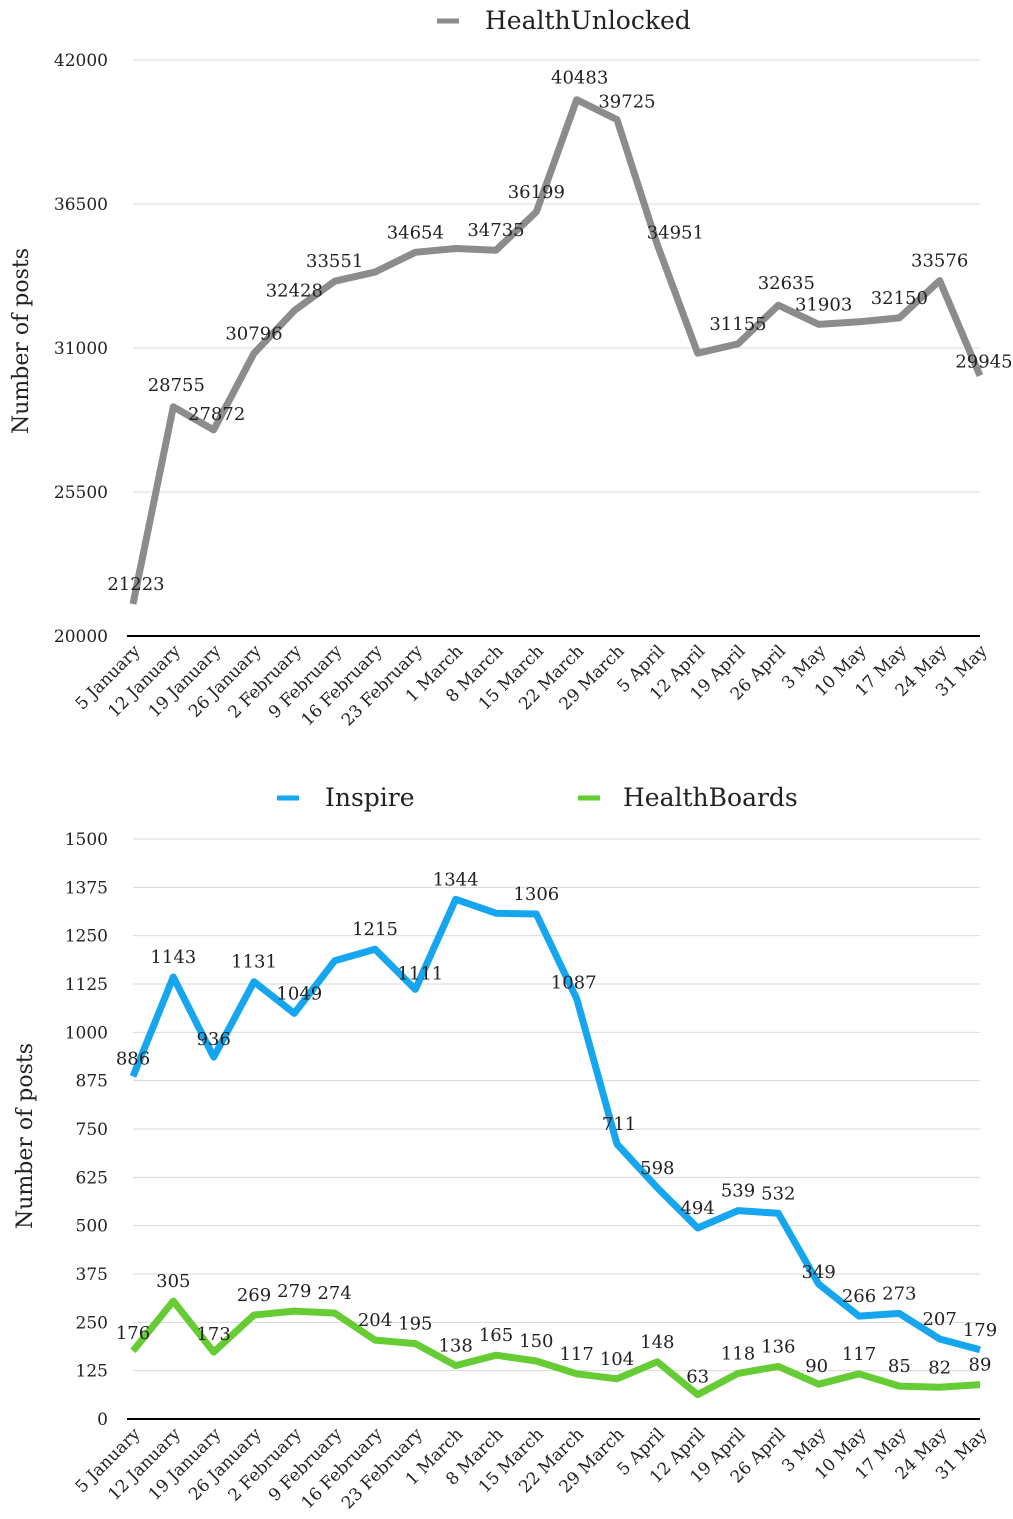 This screenshot has width=1013, height=1519. Describe the element at coordinates (86, 985) in the screenshot. I see `y-tick-label: 1125` at that location.